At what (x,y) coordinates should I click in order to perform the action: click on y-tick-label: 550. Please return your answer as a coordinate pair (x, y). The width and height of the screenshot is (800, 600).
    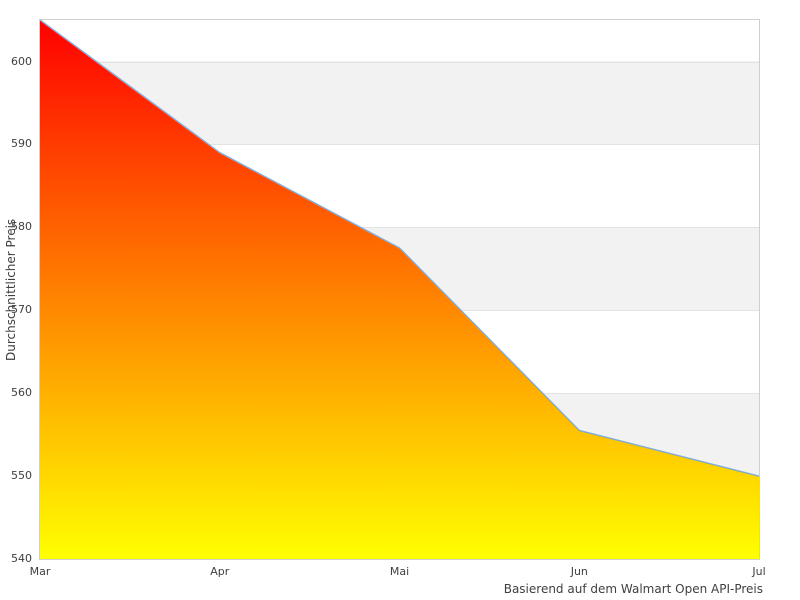
    Looking at the image, I should click on (21, 476).